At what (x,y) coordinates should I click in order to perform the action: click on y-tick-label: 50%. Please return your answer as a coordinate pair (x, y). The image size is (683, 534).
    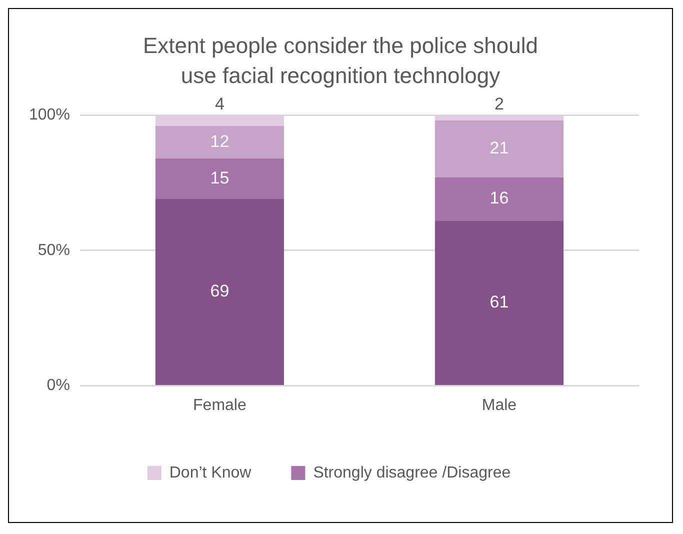
    Looking at the image, I should click on (54, 250).